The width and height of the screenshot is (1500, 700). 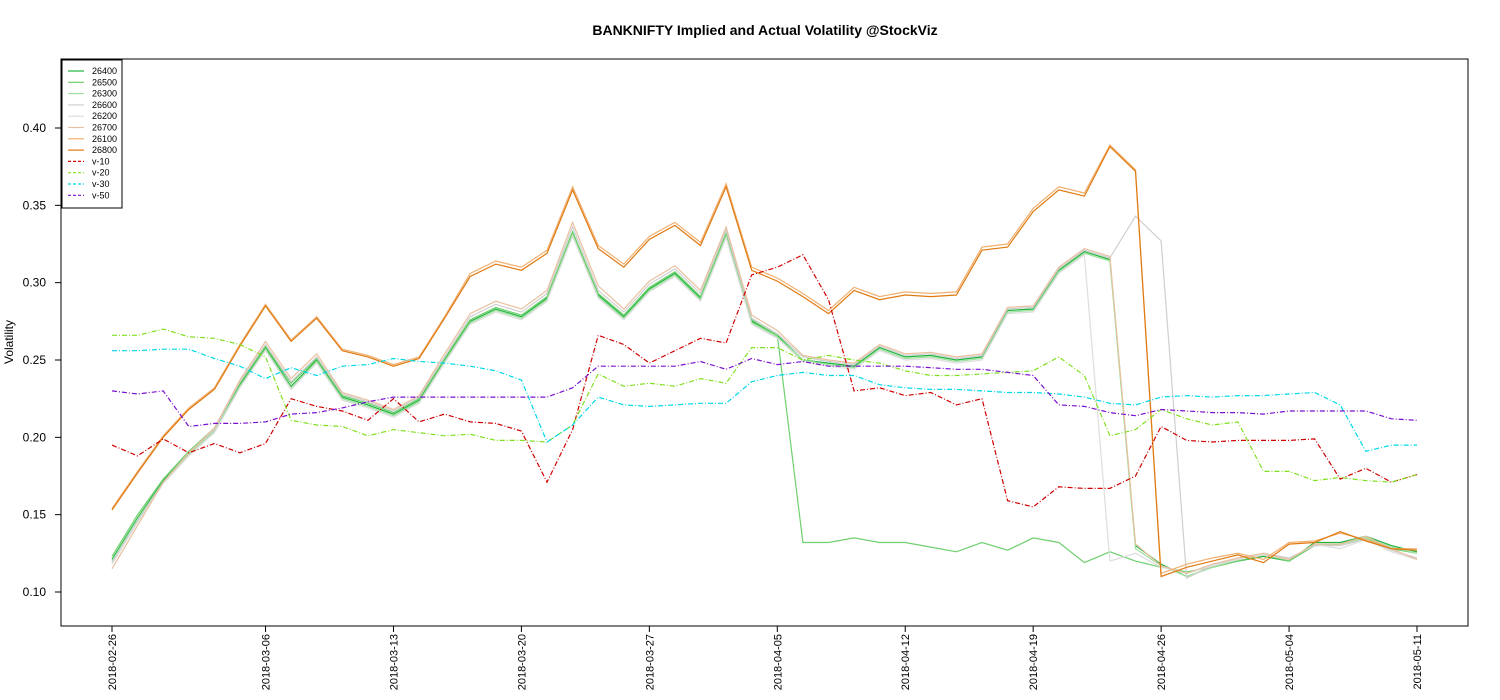 I want to click on y-tick-label: 0.40, so click(x=35, y=128).